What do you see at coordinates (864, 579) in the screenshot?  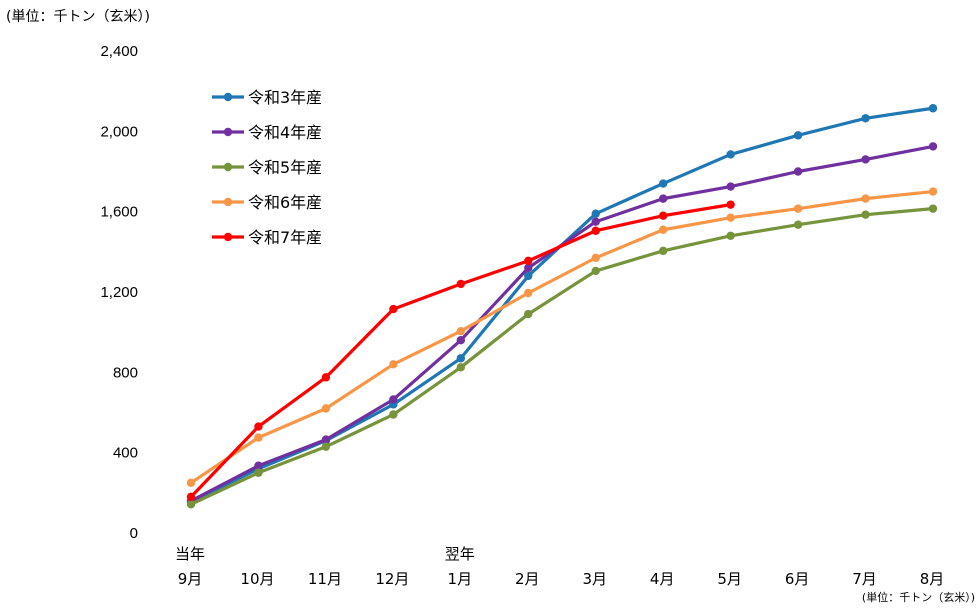 I see `x-tick-label: 7月` at bounding box center [864, 579].